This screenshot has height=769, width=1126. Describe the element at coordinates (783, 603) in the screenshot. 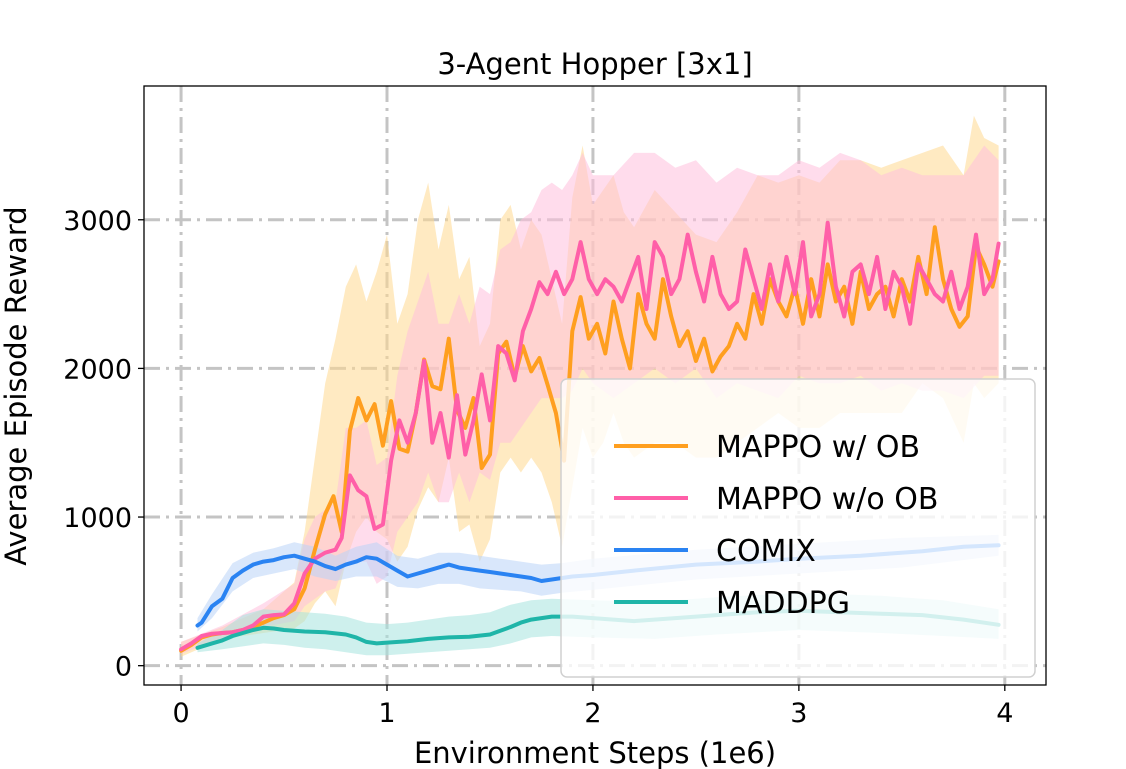

I see `legend-label-maddpg: MADDPG` at that location.